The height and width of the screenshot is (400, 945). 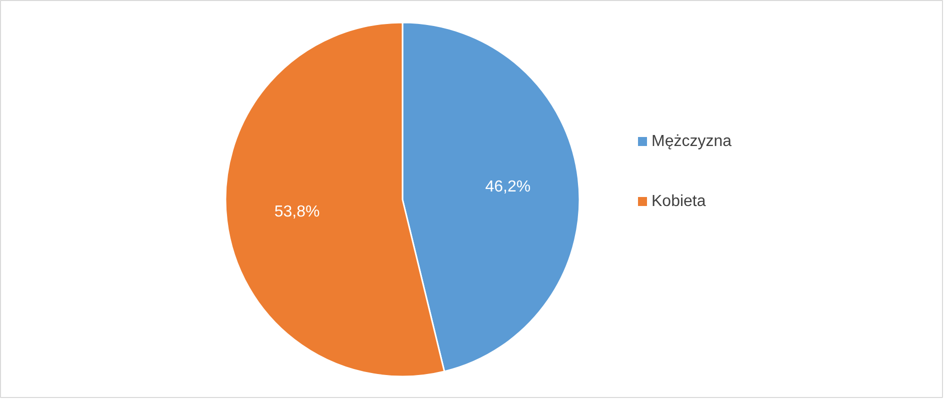 What do you see at coordinates (679, 201) in the screenshot?
I see `legend-label: Kobieta` at bounding box center [679, 201].